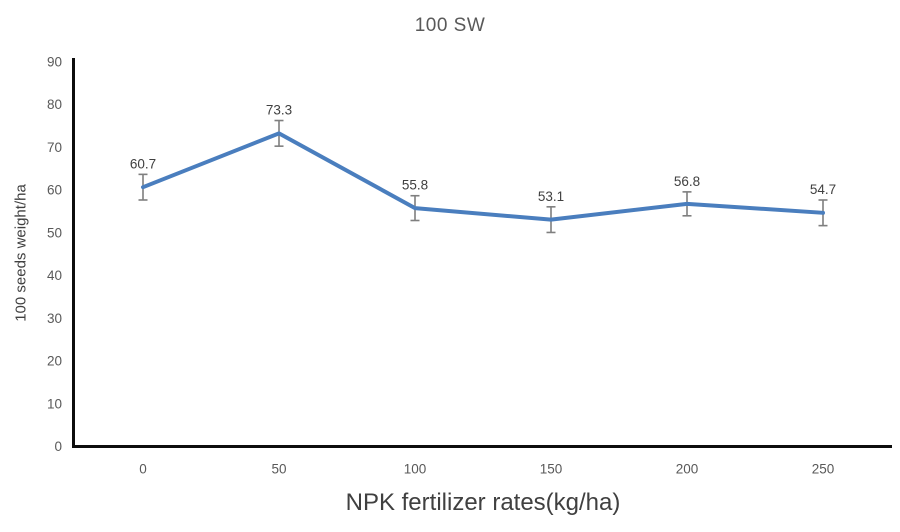 The height and width of the screenshot is (532, 900). Describe the element at coordinates (415, 469) in the screenshot. I see `x-tick-label: 100` at that location.